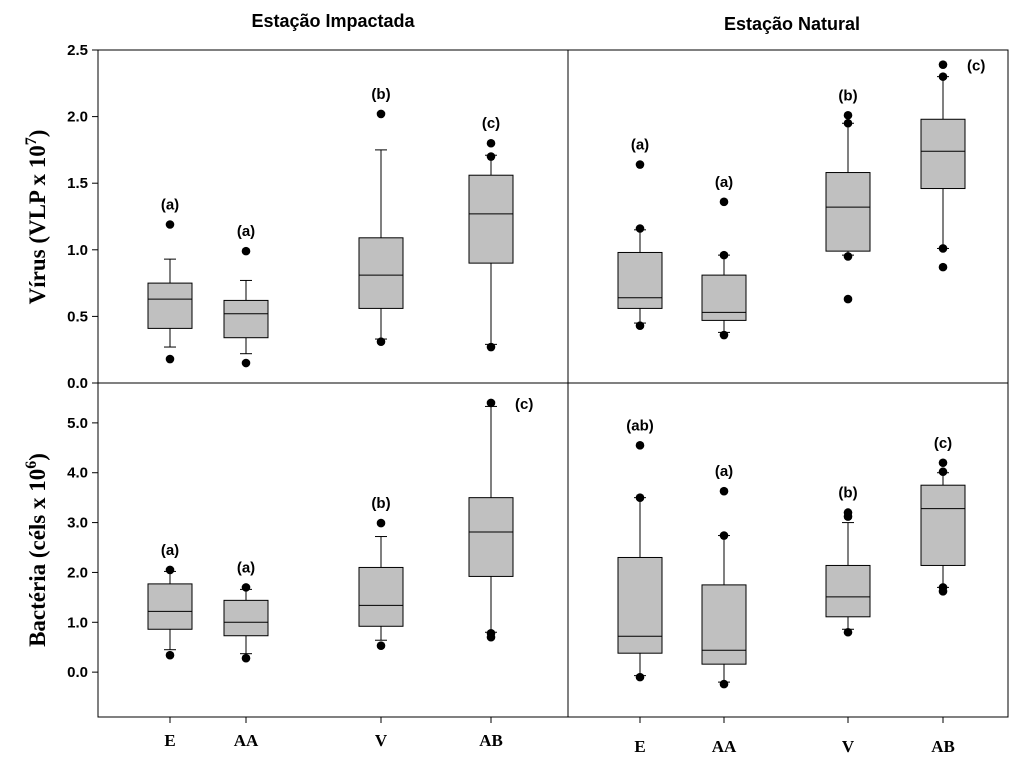 The image size is (1018, 759). Describe the element at coordinates (381, 740) in the screenshot. I see `x-tick-label: V` at that location.